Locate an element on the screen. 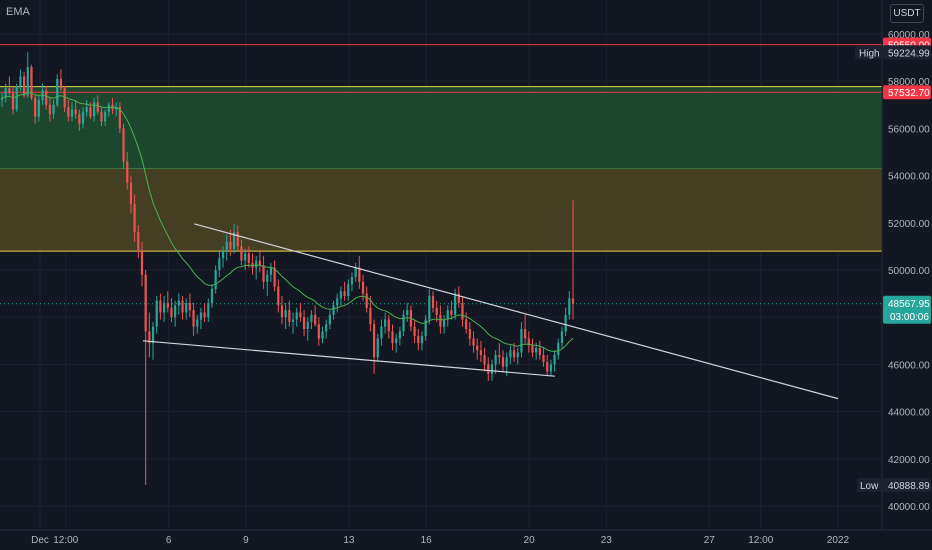 Image resolution: width=932 pixels, height=550 pixels. low-value-badge is located at coordinates (907, 485).